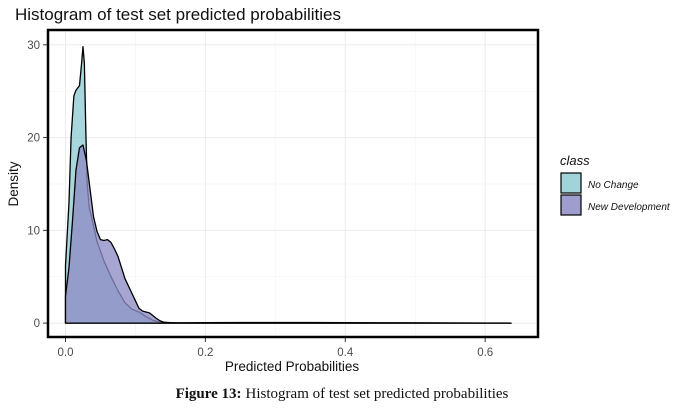  What do you see at coordinates (37, 324) in the screenshot?
I see `y-tick-label: 0` at bounding box center [37, 324].